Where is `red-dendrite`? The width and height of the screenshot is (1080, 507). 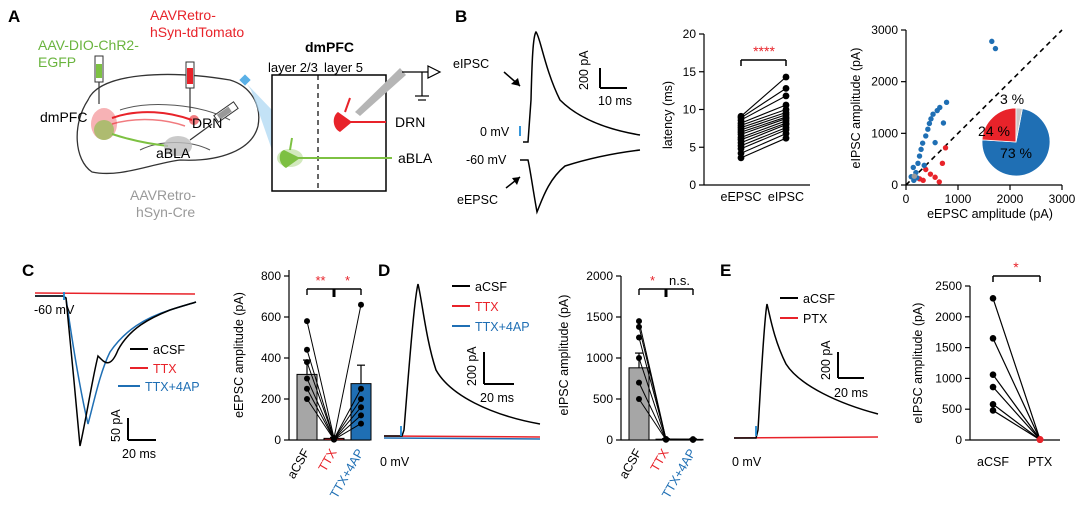 red-dendrite is located at coordinates (347, 105).